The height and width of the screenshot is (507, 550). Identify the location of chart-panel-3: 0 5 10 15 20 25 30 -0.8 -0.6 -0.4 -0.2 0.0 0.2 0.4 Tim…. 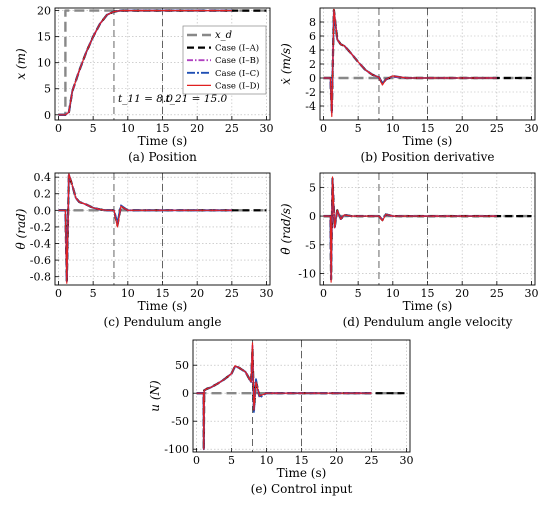
(144, 250).